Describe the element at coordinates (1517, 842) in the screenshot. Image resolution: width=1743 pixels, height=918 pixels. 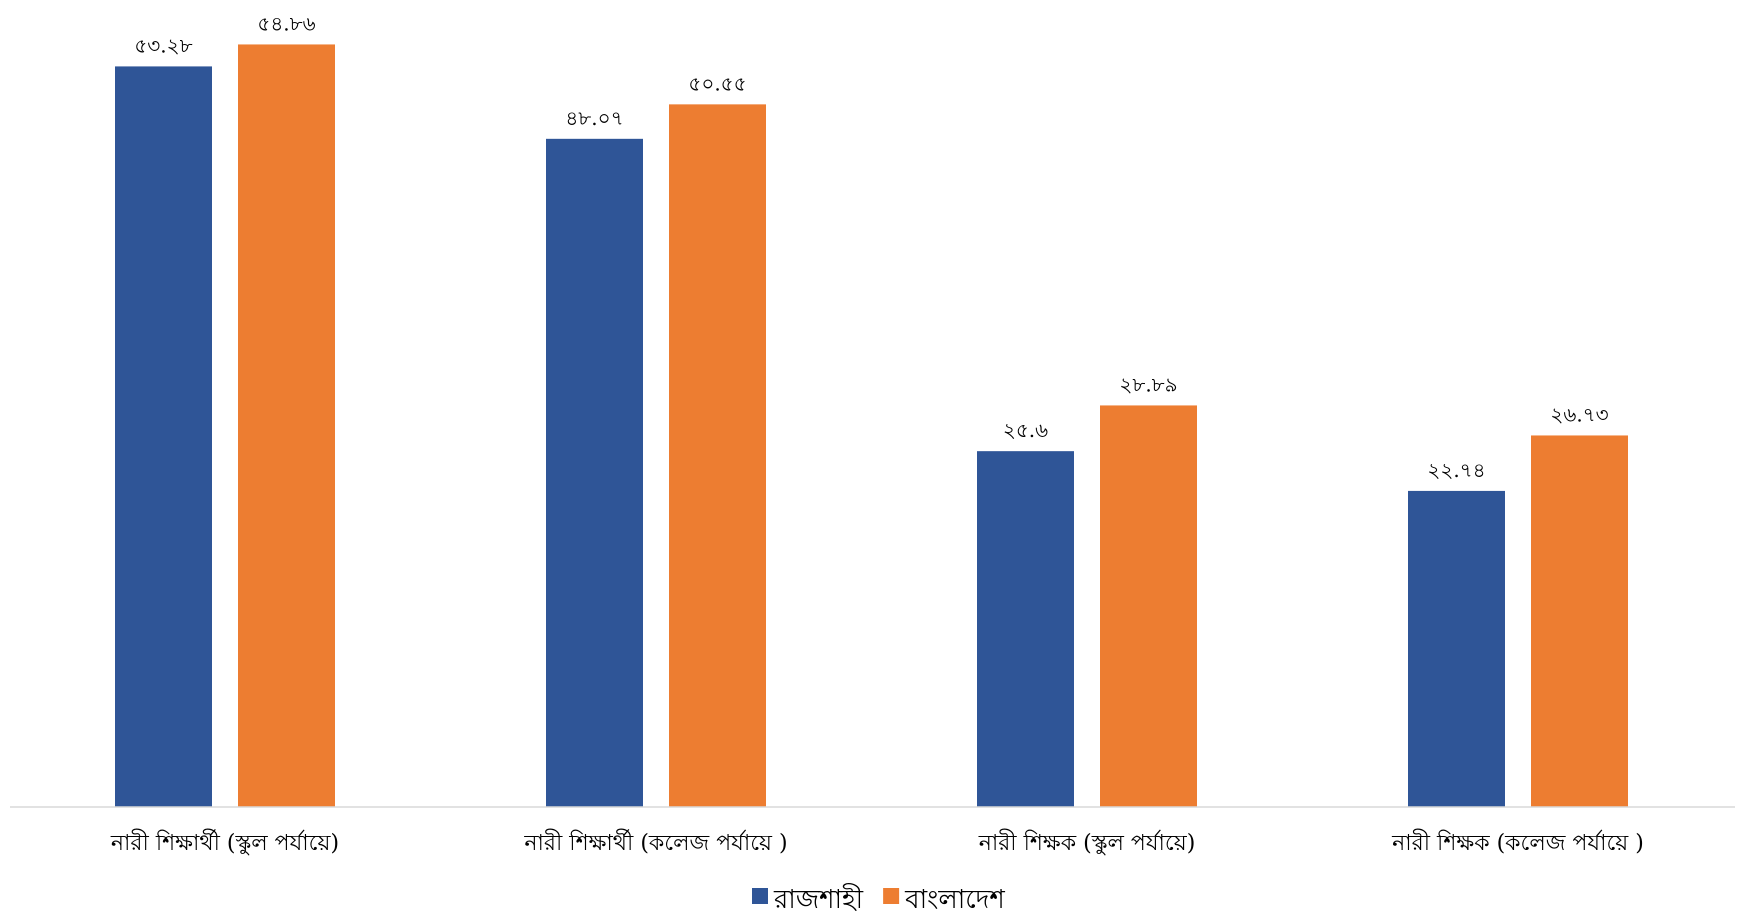
I see `x-tick-label: নারী শিক্ষক (কলেজ পর্যায়ে )` at that location.